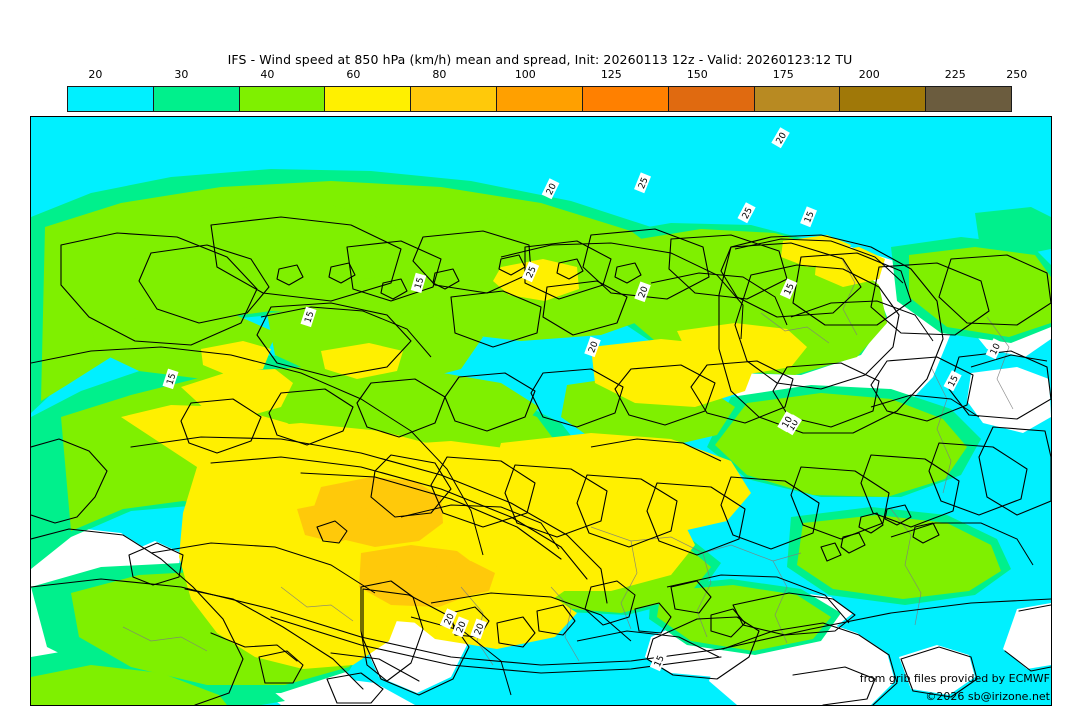  Describe the element at coordinates (954, 678) in the screenshot. I see `credit-source-text: from grib files provided by ECMWF` at that location.